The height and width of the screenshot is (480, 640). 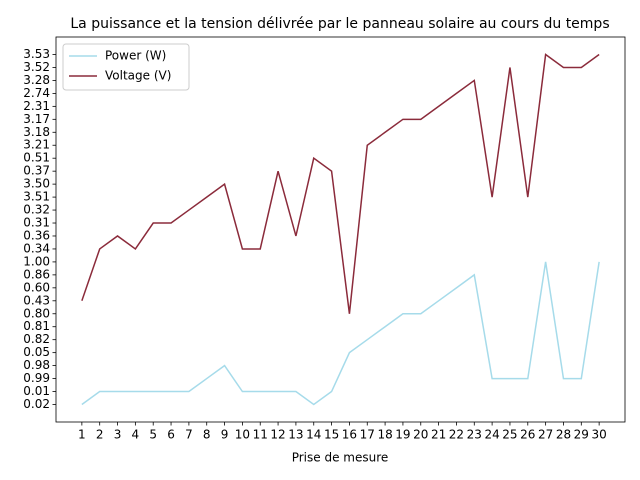 I want to click on legend-label: Power (W), so click(x=135, y=56).